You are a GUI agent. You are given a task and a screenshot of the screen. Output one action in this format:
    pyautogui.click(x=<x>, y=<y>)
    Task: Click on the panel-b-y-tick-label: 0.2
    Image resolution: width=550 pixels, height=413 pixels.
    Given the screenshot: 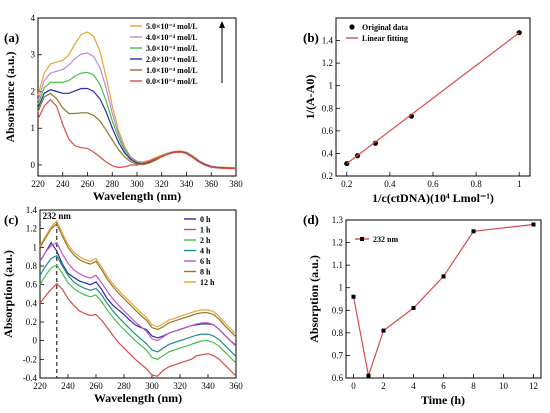 What is the action you would take?
    pyautogui.click(x=327, y=176)
    